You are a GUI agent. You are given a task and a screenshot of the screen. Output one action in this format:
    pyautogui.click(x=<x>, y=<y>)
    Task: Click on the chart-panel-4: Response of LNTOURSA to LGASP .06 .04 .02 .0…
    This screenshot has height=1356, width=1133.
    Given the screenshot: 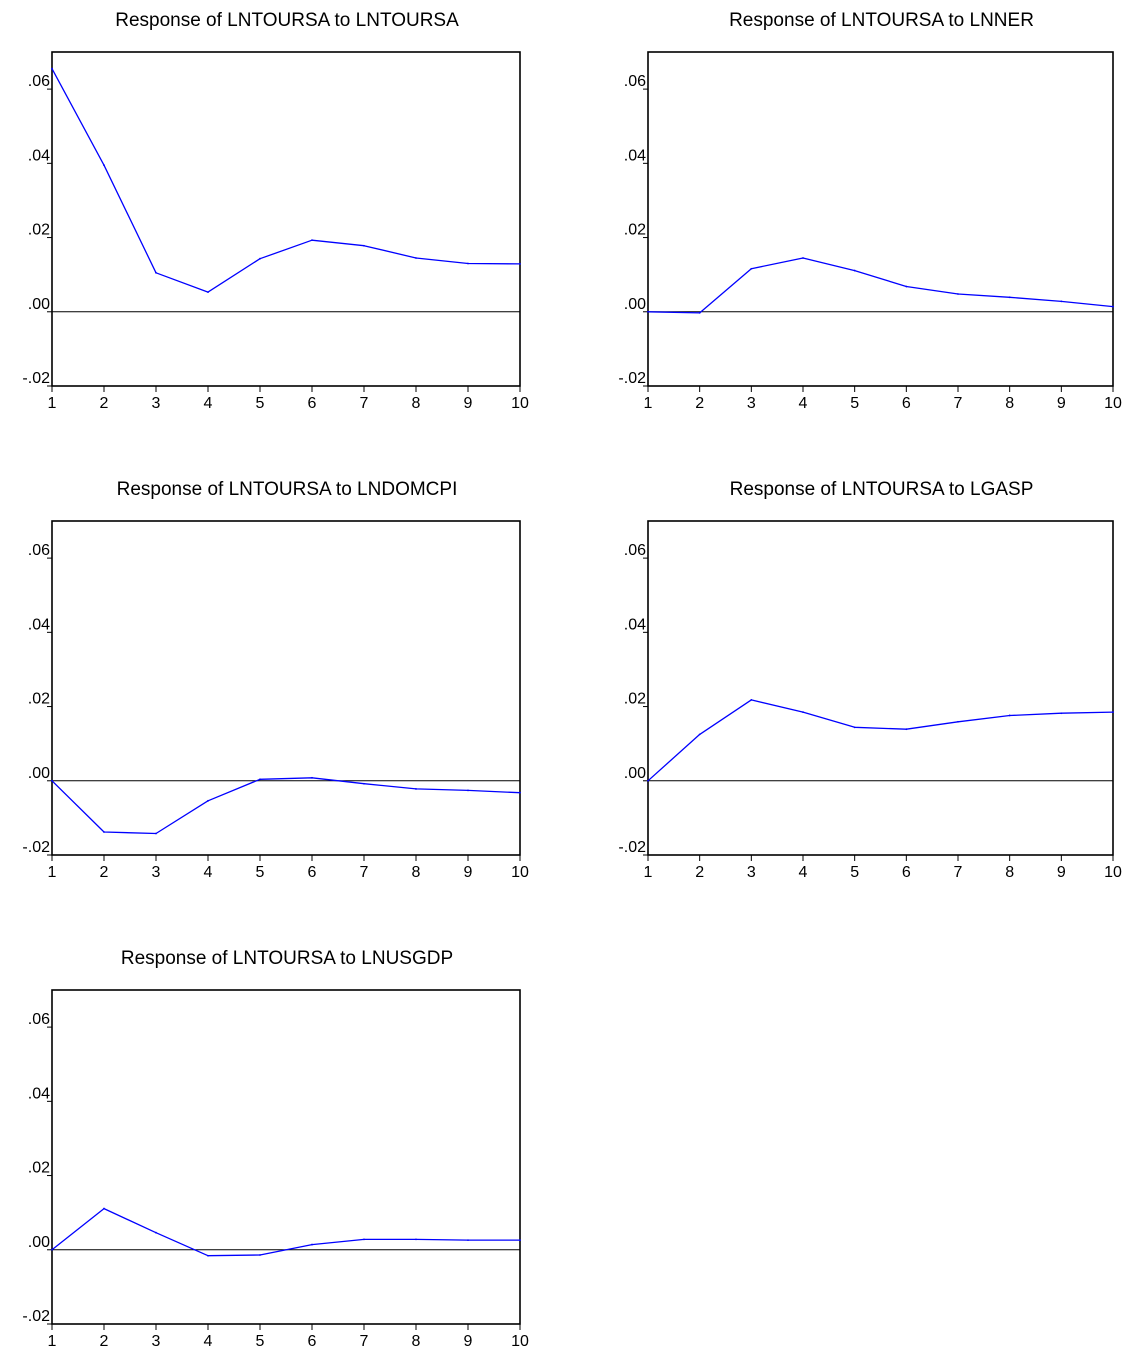 What is the action you would take?
    pyautogui.click(x=870, y=680)
    